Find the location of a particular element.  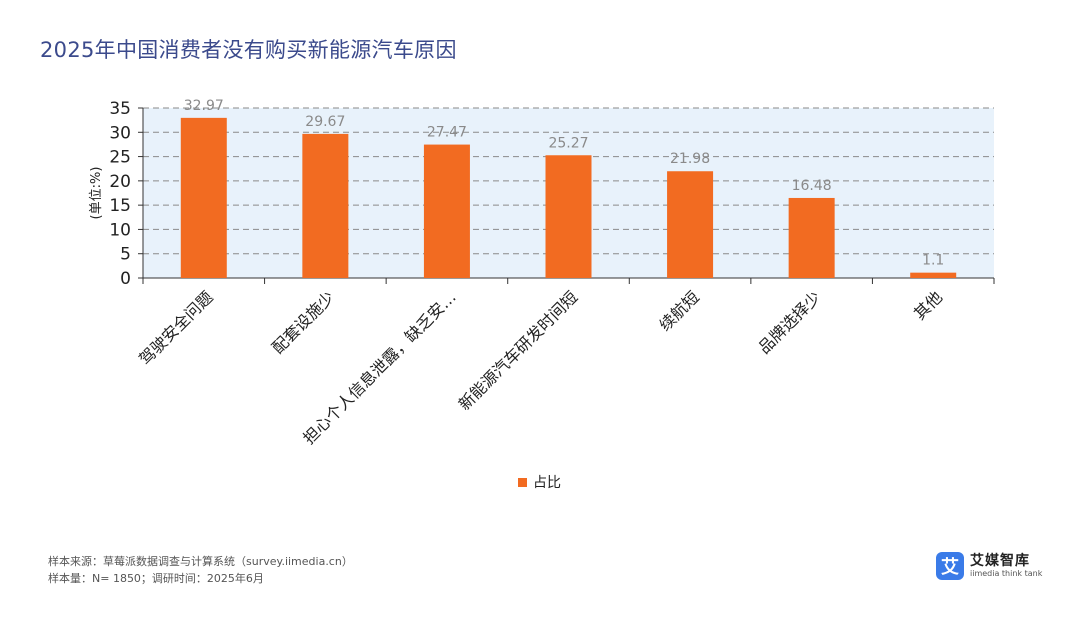

y-tick-label: 5 is located at coordinates (125, 255).